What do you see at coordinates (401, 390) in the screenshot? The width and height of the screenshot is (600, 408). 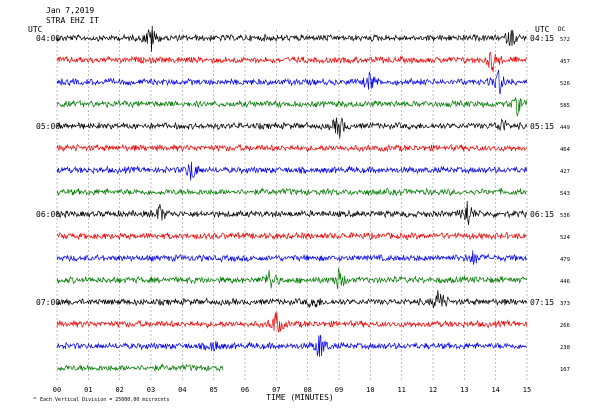 I see `x-tick-label: 11` at bounding box center [401, 390].